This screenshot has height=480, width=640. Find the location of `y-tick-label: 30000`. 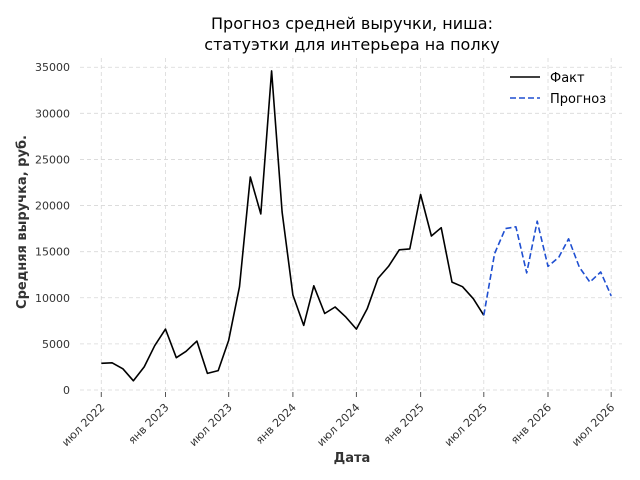

y-tick-label: 30000 is located at coordinates (52, 113).